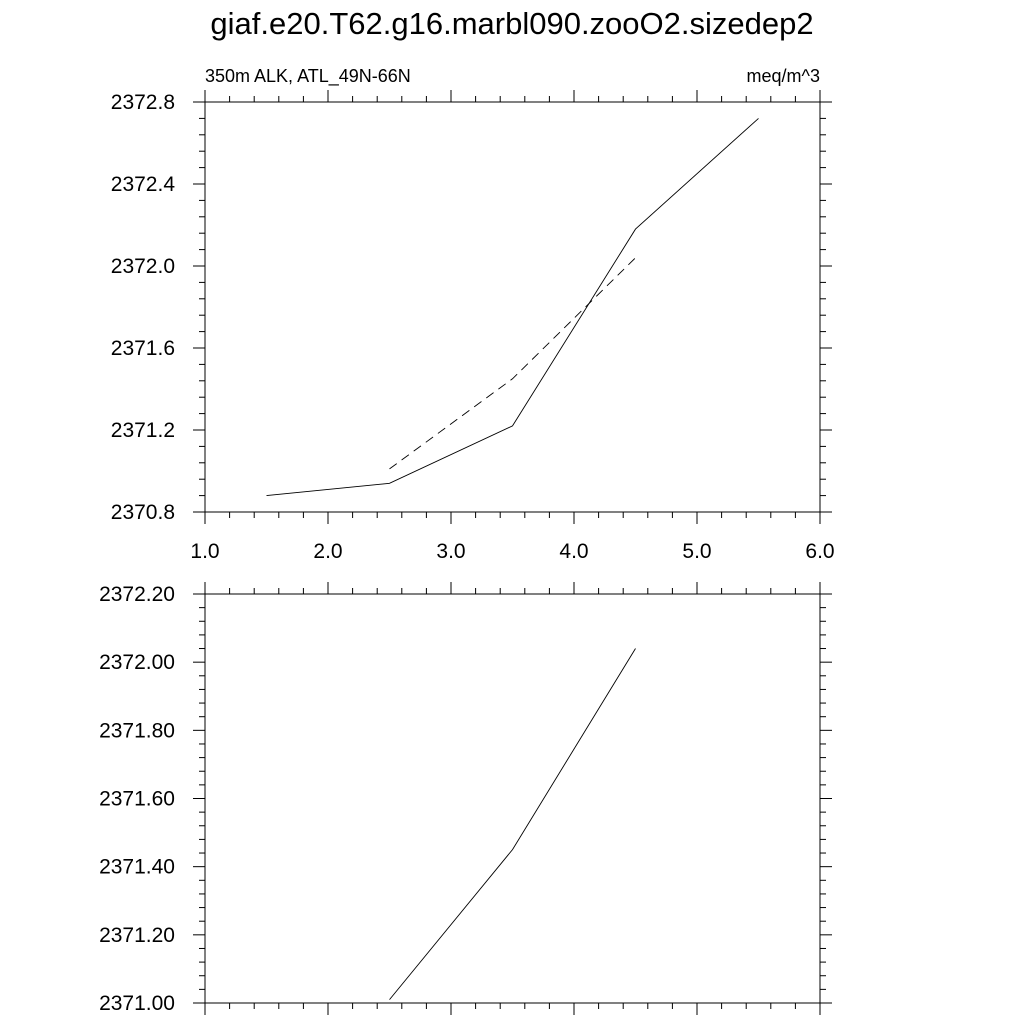  What do you see at coordinates (143, 102) in the screenshot?
I see `top-y-tick-label: 2372.8` at bounding box center [143, 102].